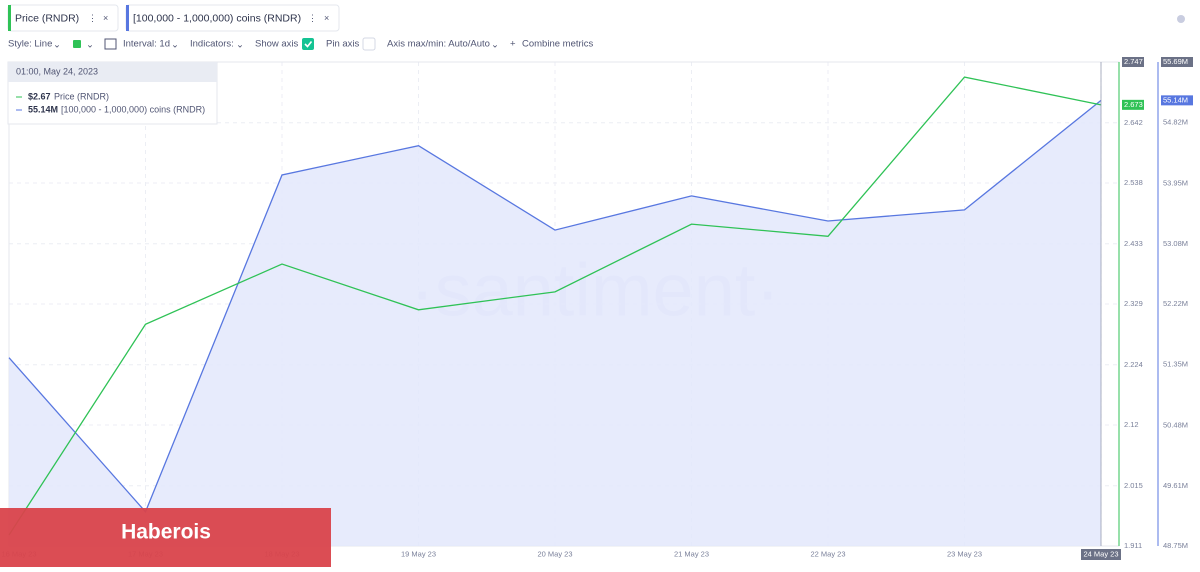 The image size is (1200, 572). What do you see at coordinates (1133, 545) in the screenshot?
I see `y-tick-label: 1.911` at bounding box center [1133, 545].